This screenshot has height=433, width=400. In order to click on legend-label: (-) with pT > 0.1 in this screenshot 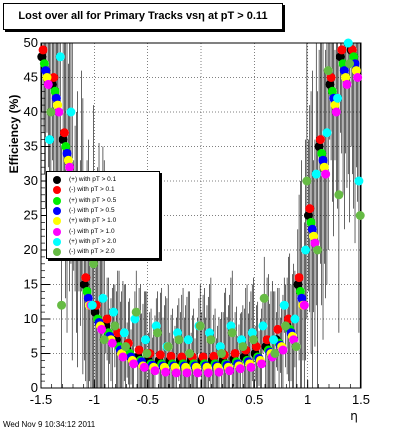, I will do `click(92, 190)`.